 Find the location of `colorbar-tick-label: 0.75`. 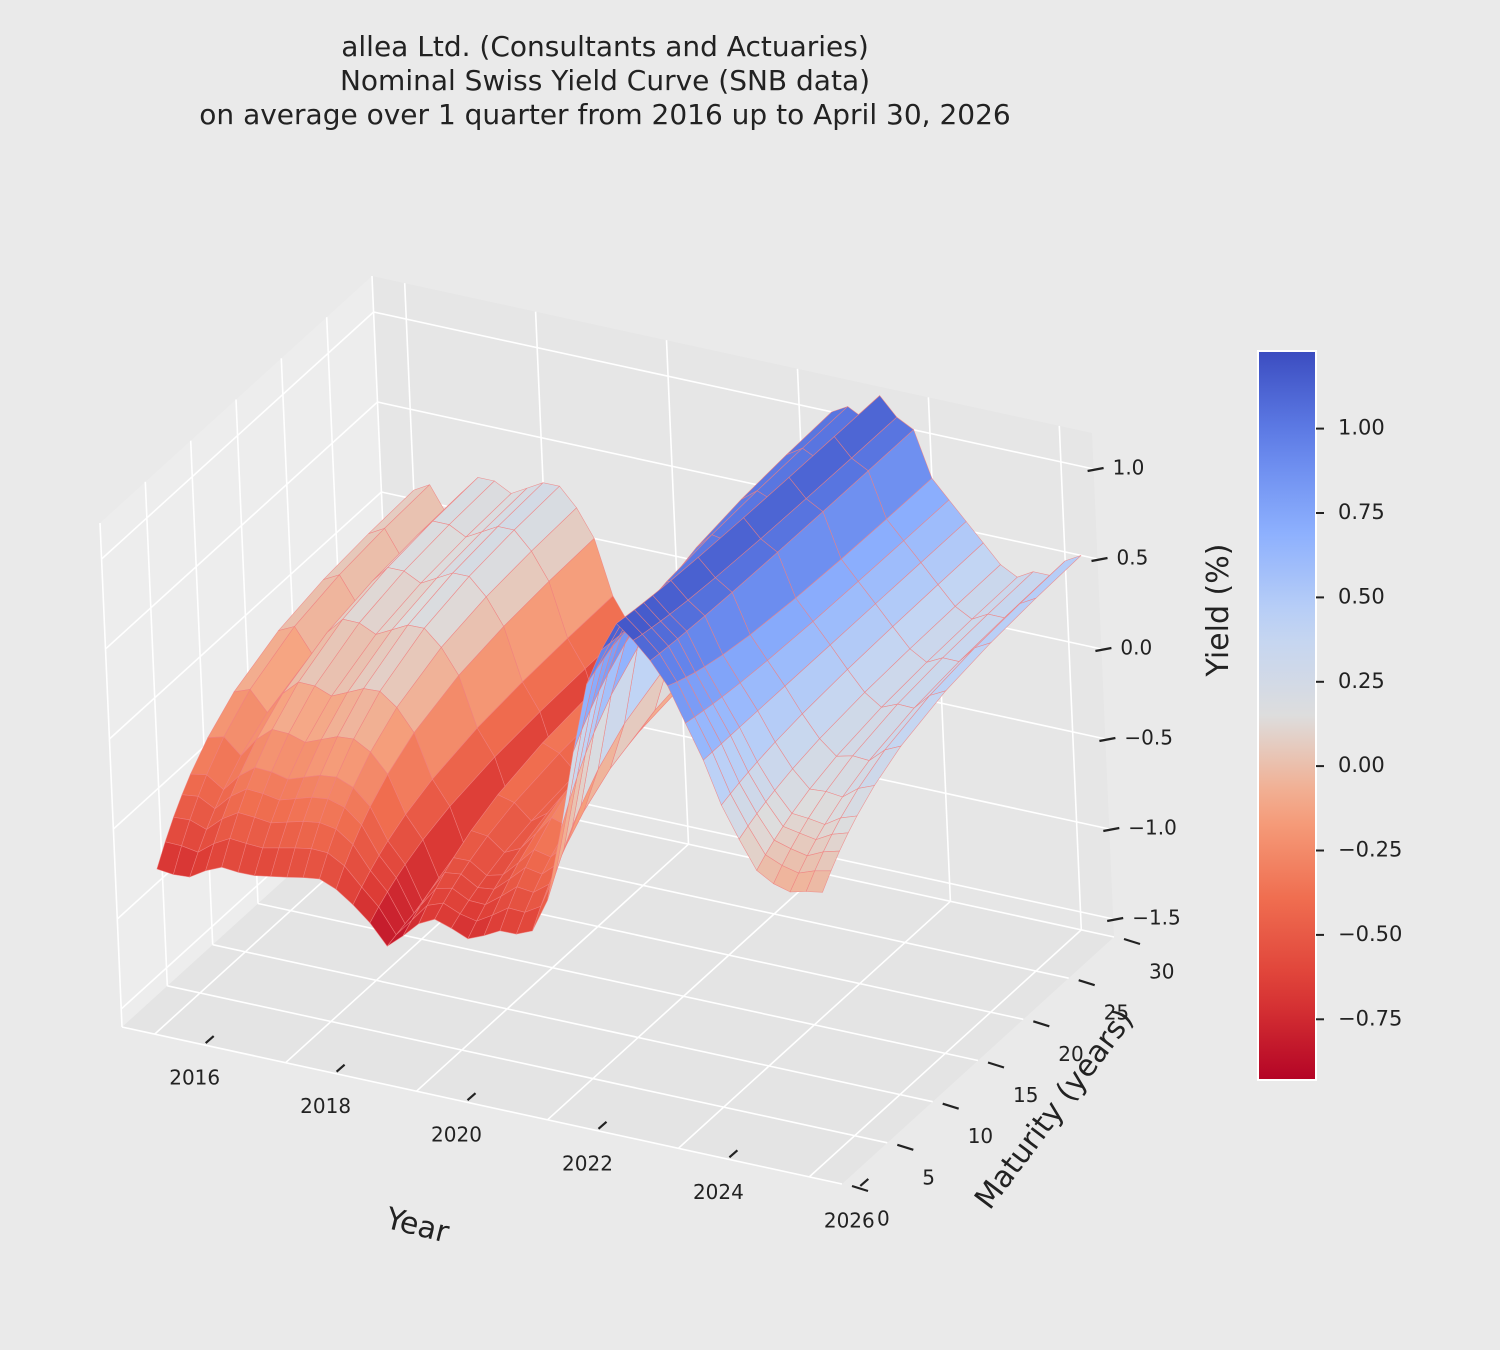

colorbar-tick-label: 0.75 is located at coordinates (1361, 512).